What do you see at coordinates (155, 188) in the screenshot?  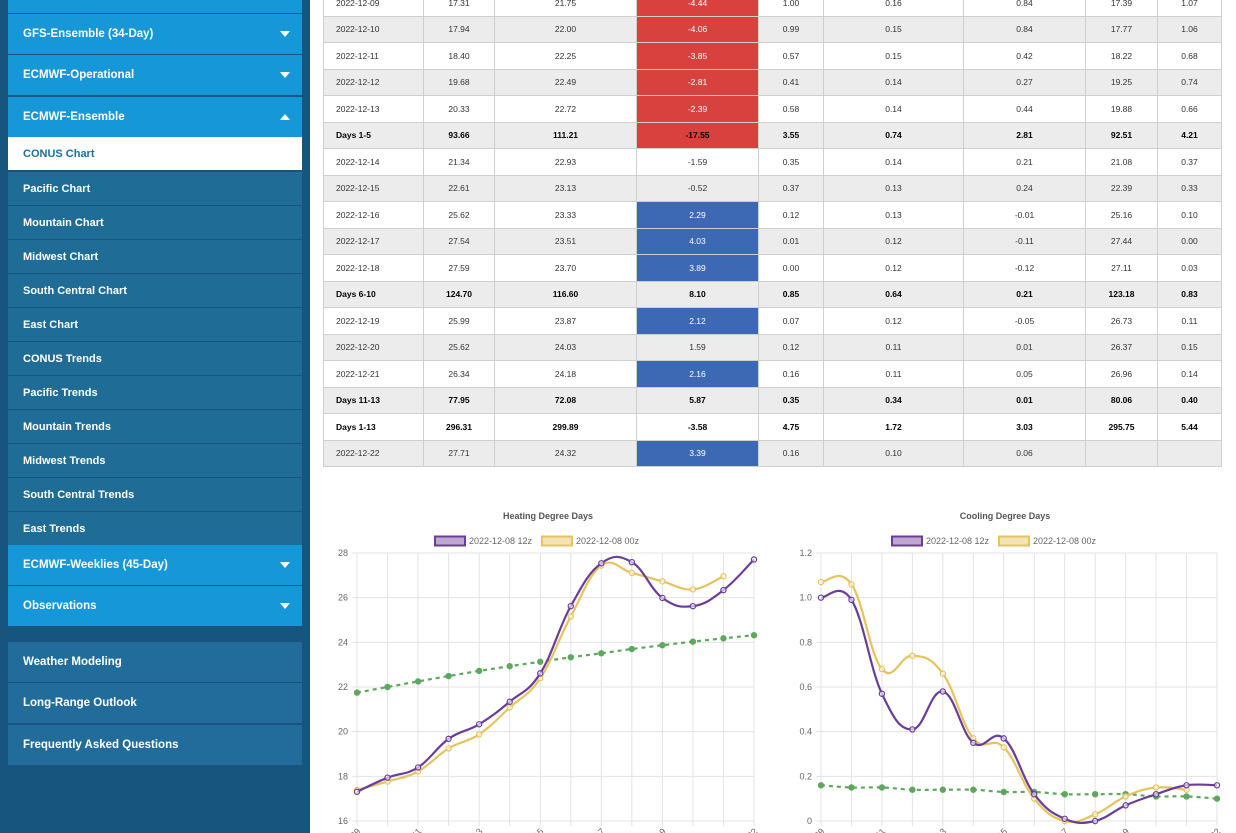 I see `submenu-item: Pacific Chart` at bounding box center [155, 188].